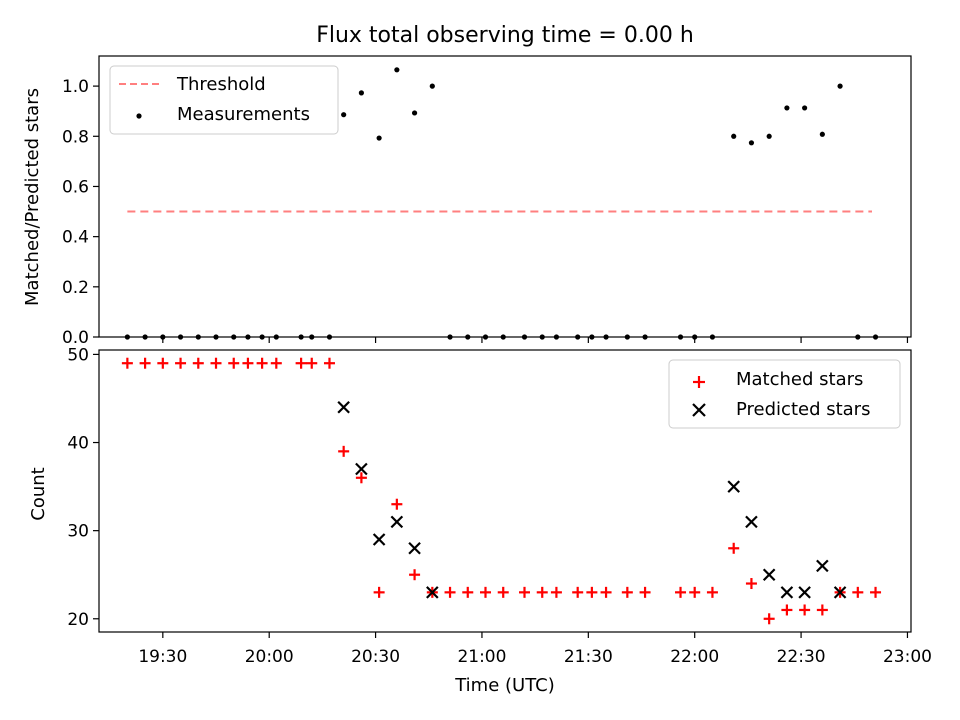 Image resolution: width=960 pixels, height=720 pixels. Describe the element at coordinates (803, 409) in the screenshot. I see `legend-predicted-label: Predicted stars` at that location.